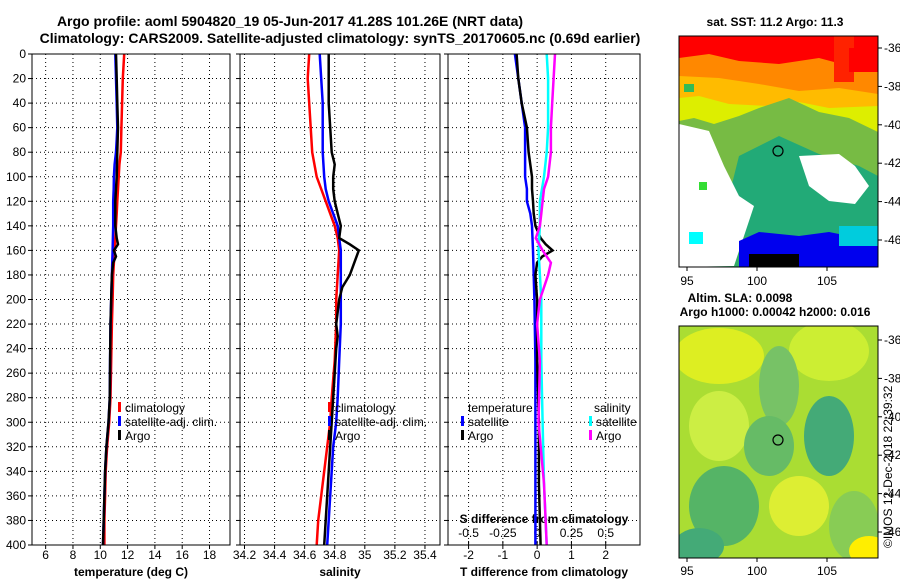 The image size is (900, 580). What do you see at coordinates (468, 533) in the screenshot?
I see `s-tick-label: -0.5` at bounding box center [468, 533].